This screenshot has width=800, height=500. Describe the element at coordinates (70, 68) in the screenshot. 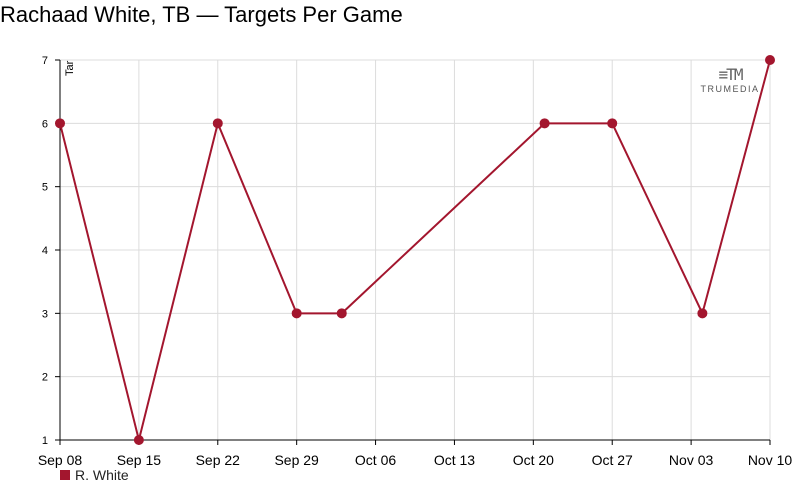

I see `y-axis-label: Tar` at that location.